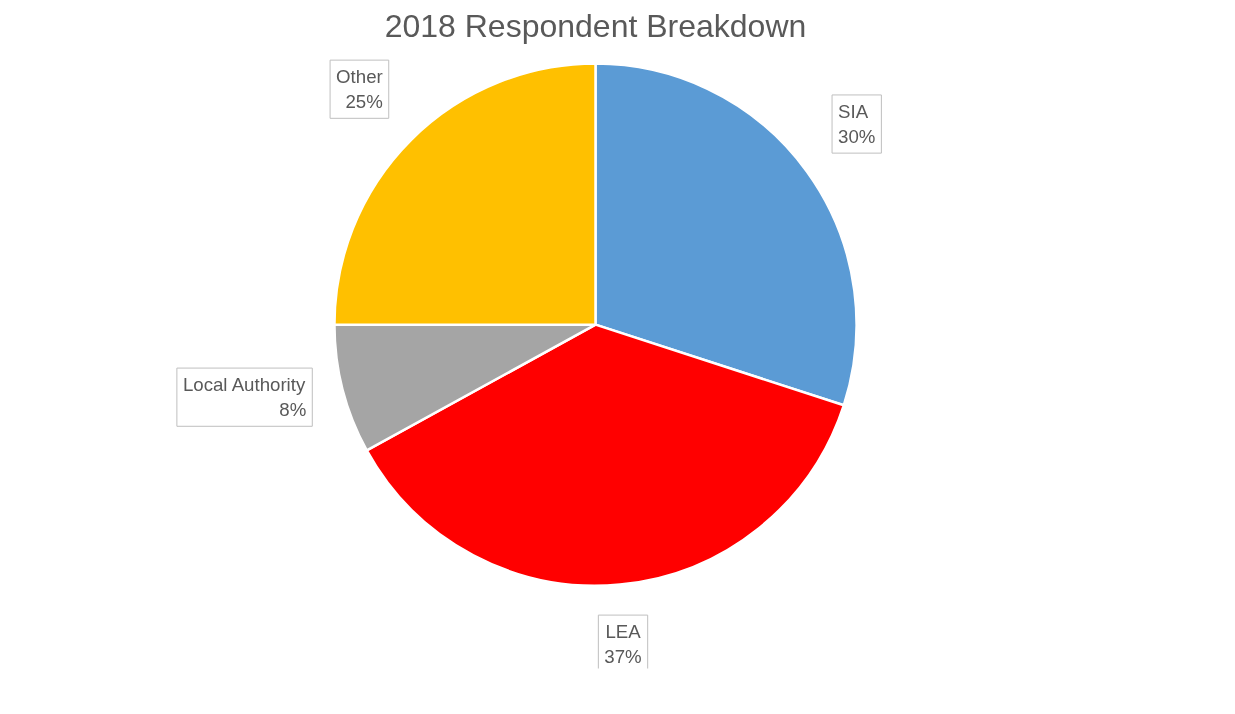 The width and height of the screenshot is (1235, 714). Describe the element at coordinates (623, 632) in the screenshot. I see `slice-label: LEA` at that location.